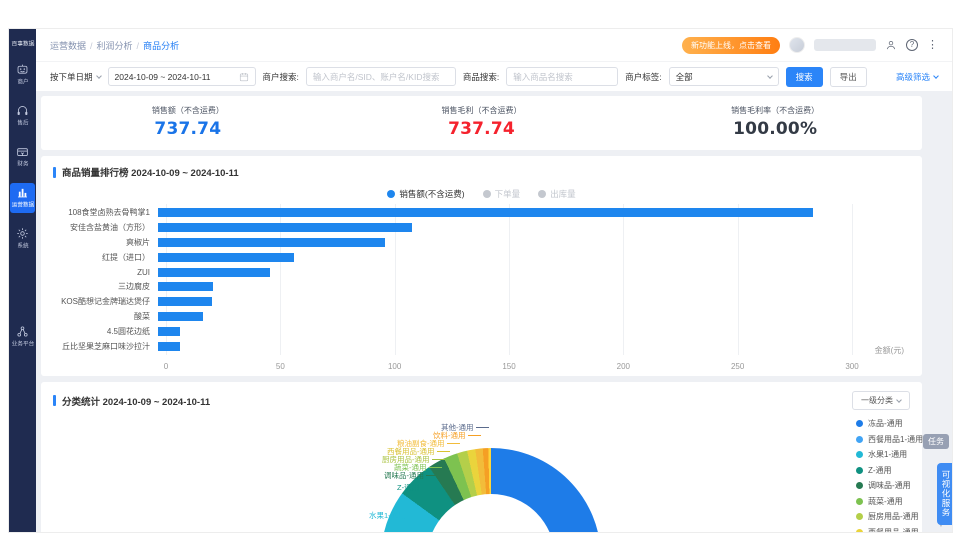  I want to click on x-axis-ticks: 0 50 100 150 200 250 300, so click(511, 365).